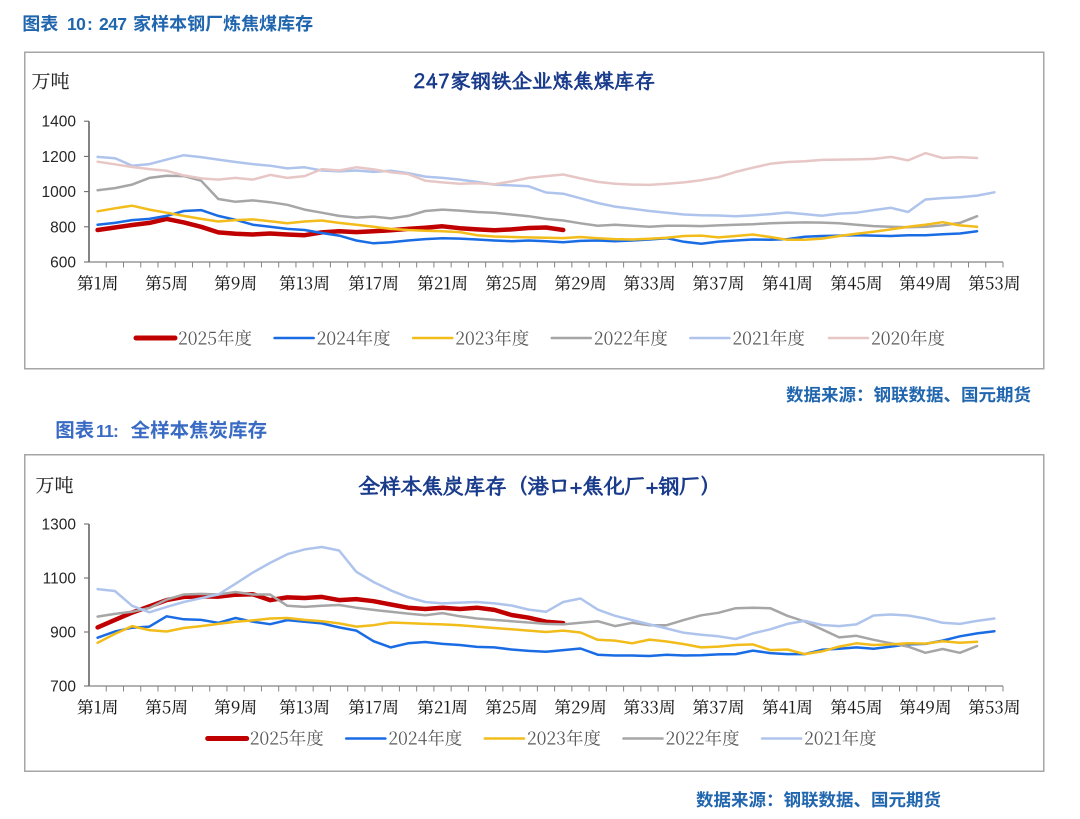  What do you see at coordinates (59, 525) in the screenshot?
I see `svg-text: 1300` at bounding box center [59, 525].